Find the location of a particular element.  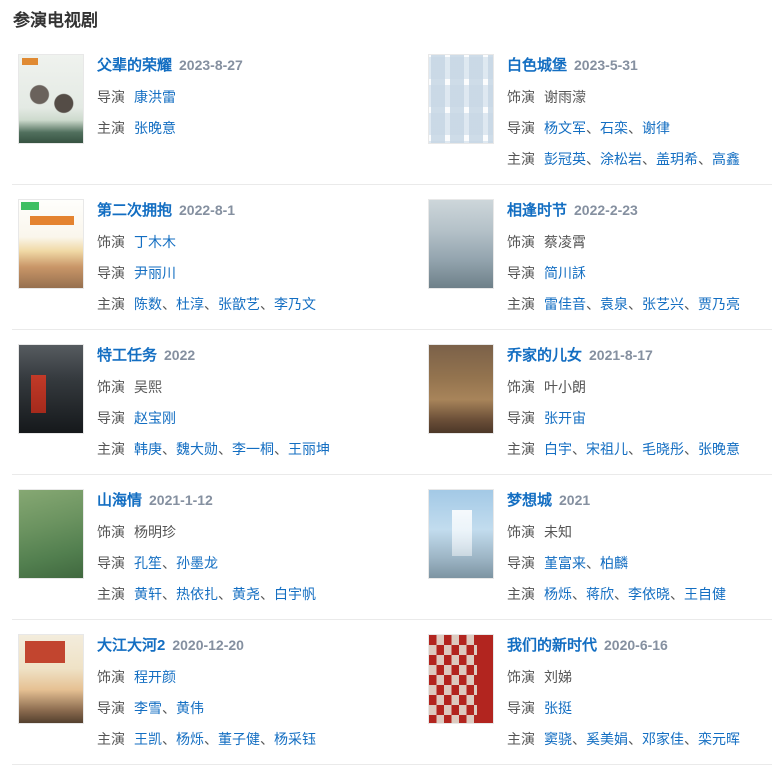

person-link: 尹丽川 is located at coordinates (155, 273).